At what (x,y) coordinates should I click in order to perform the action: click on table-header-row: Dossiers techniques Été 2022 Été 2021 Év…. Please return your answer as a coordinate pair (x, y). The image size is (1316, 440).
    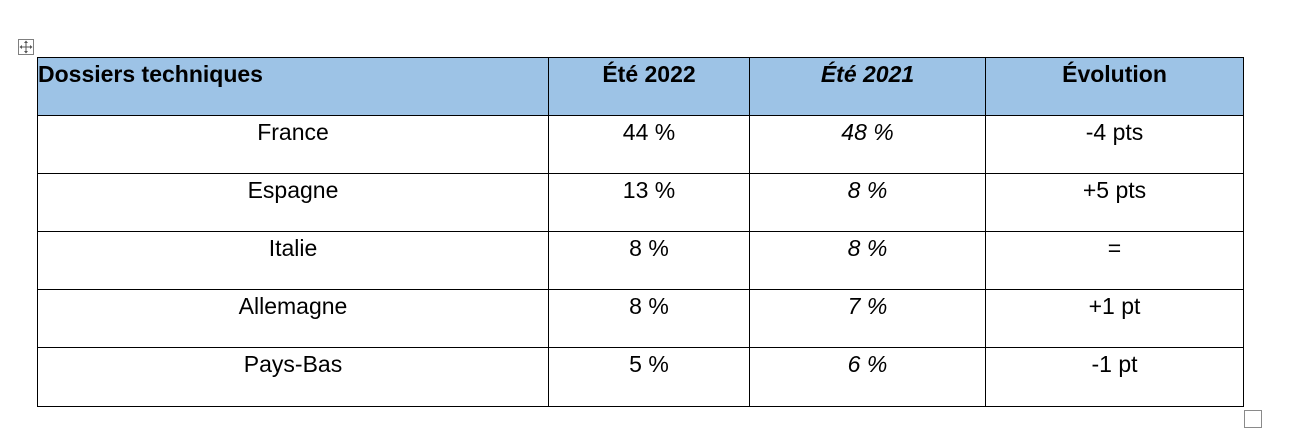
    Looking at the image, I should click on (640, 86).